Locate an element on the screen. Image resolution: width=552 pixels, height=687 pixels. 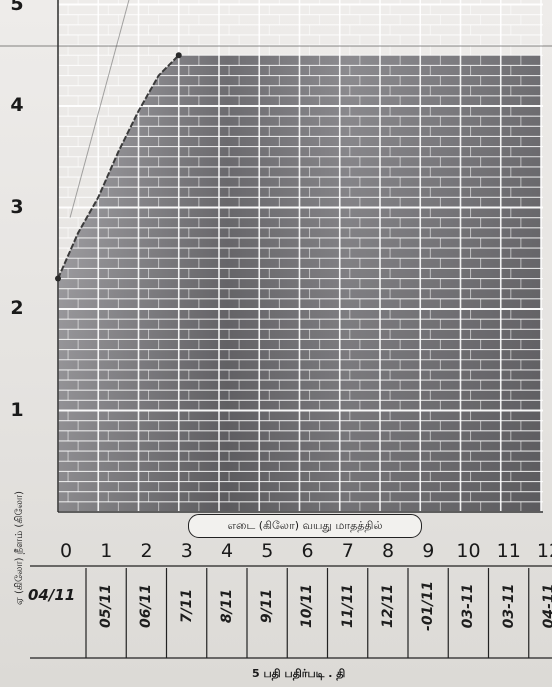
x-tick-label: 6 is located at coordinates (307, 551).